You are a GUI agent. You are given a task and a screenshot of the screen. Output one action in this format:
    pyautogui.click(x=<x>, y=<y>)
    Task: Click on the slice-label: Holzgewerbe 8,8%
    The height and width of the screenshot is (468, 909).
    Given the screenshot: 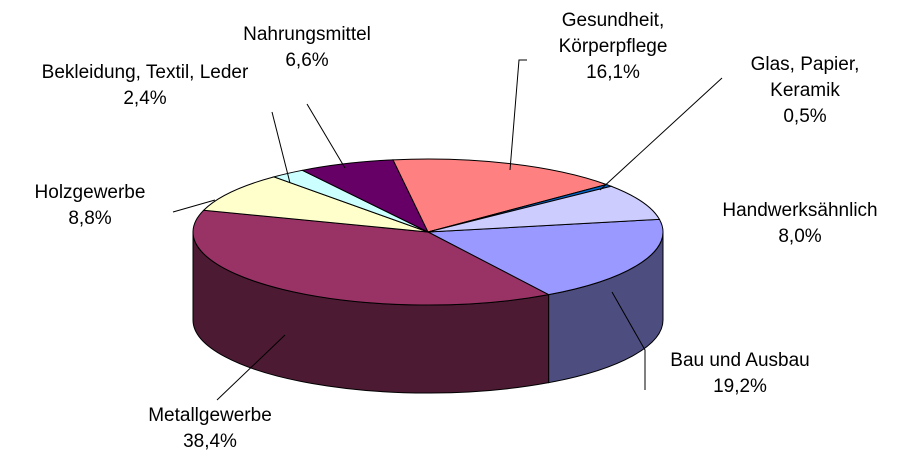 What is the action you would take?
    pyautogui.click(x=90, y=206)
    